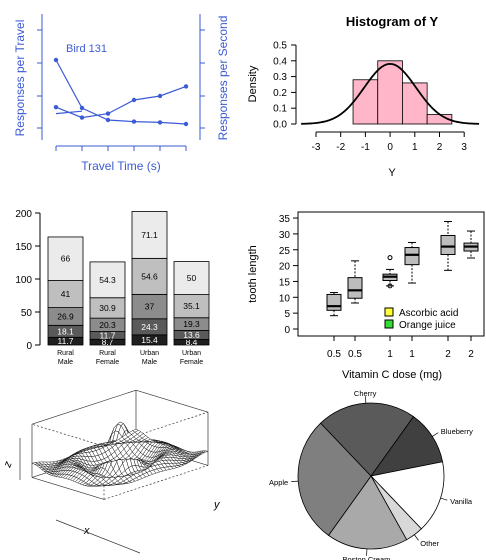 This screenshot has height=560, width=486. I want to click on x-tick-label: 0.5, so click(355, 354).